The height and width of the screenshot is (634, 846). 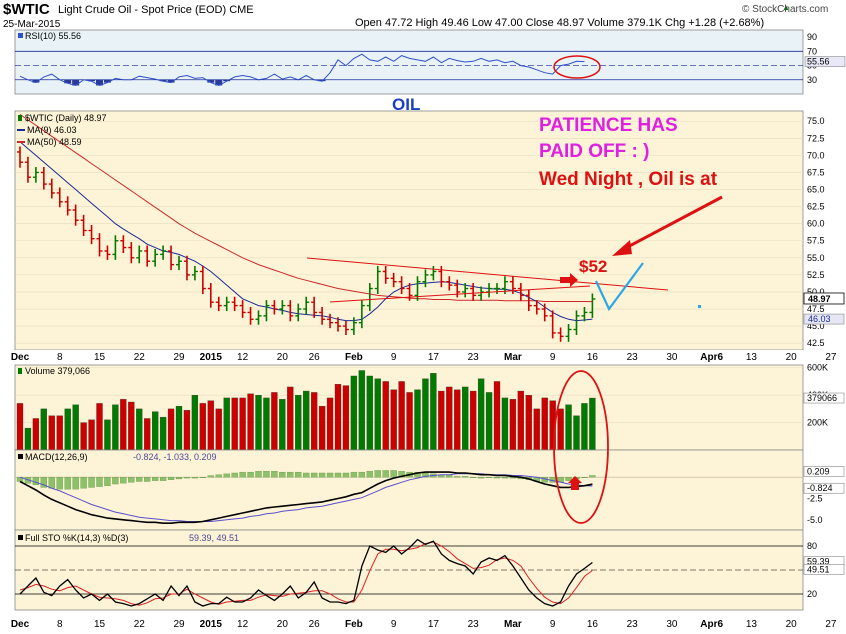 I want to click on bottom-xaxis-label: Apr6, so click(x=711, y=624).